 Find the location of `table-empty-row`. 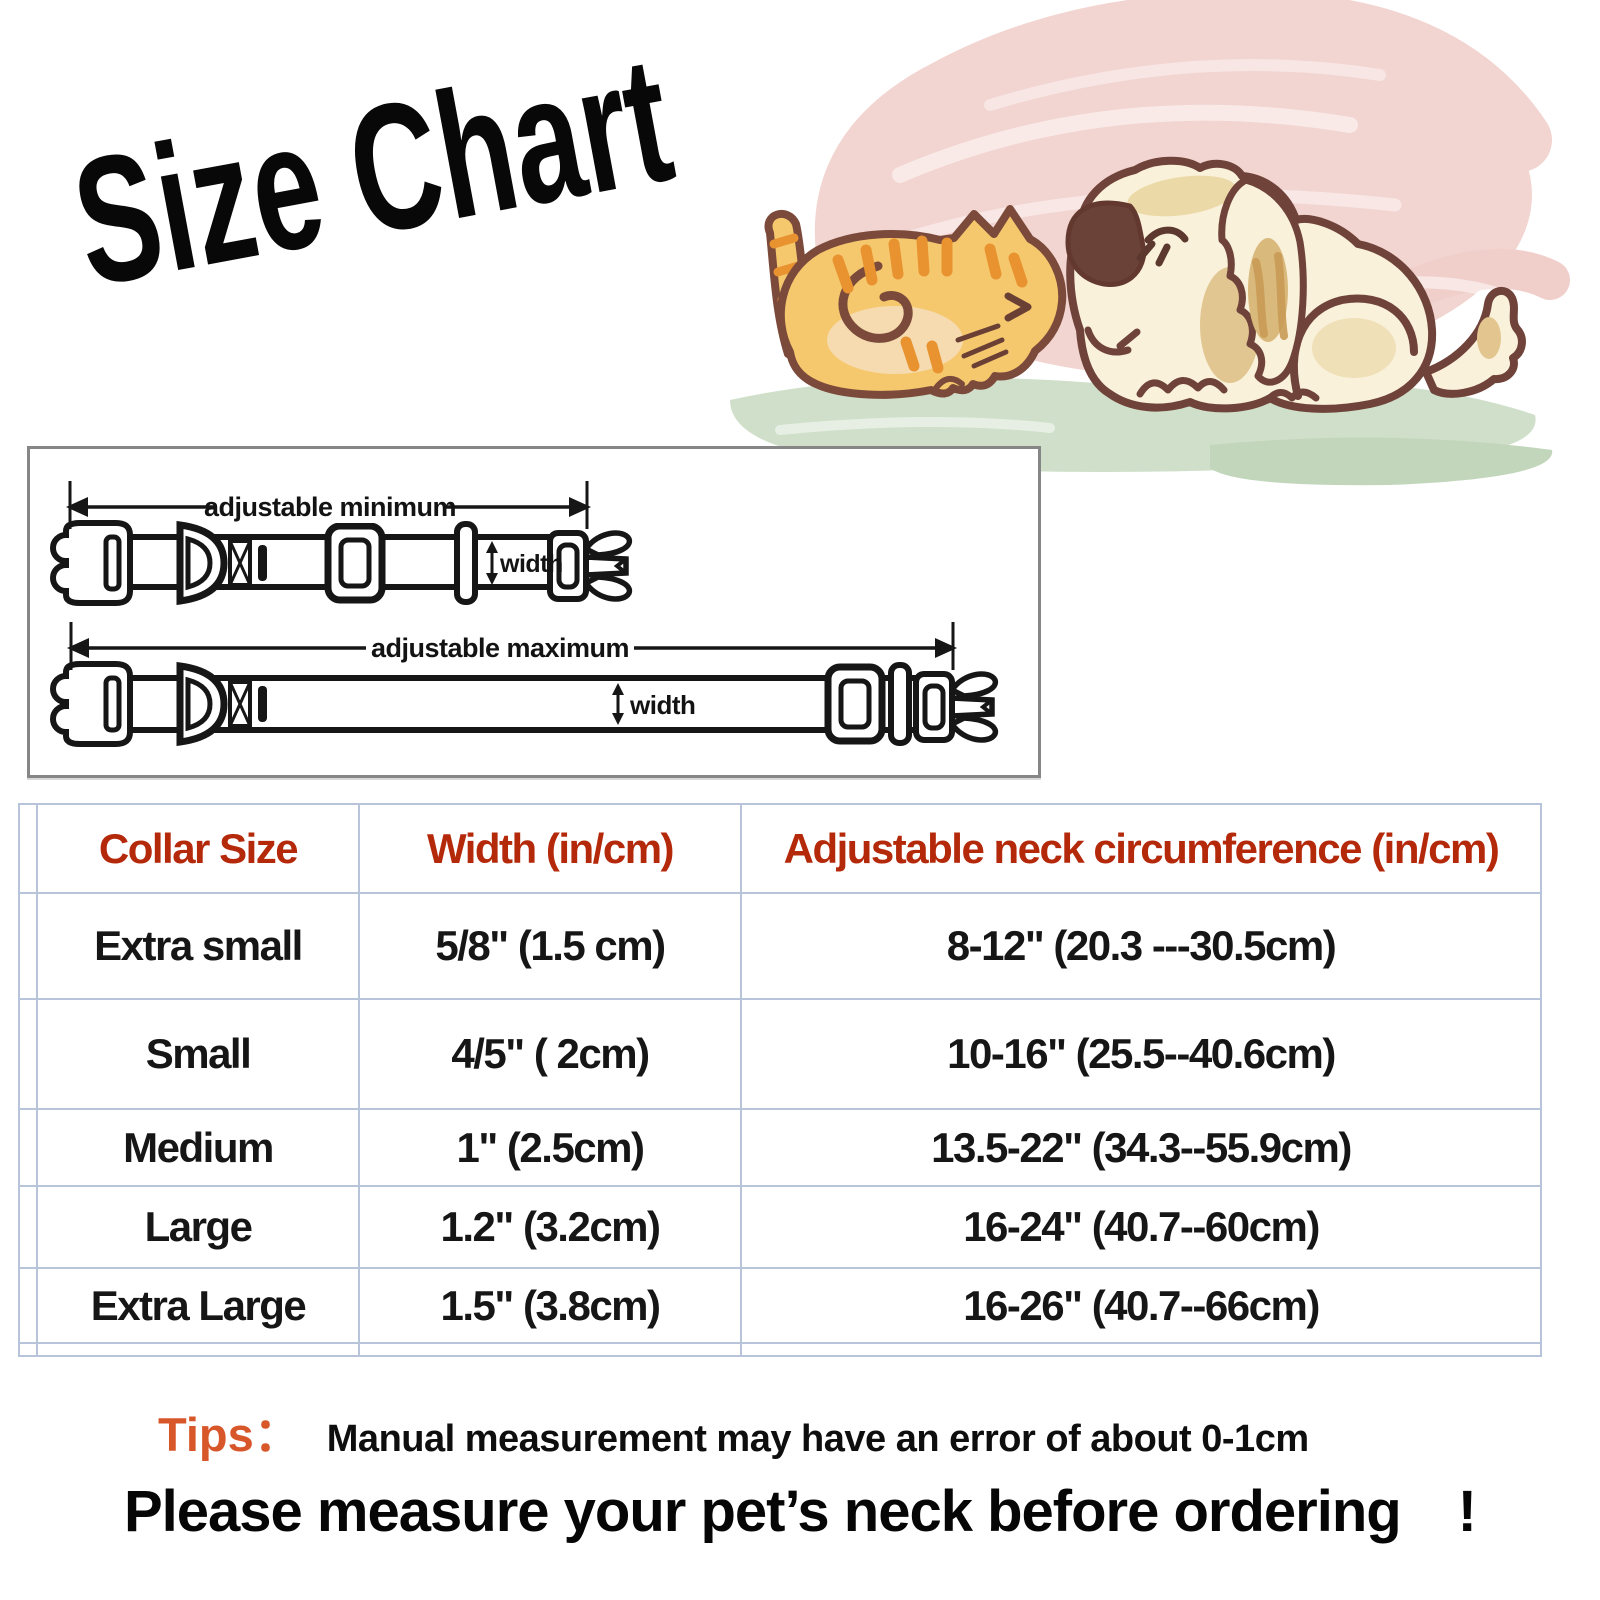

table-empty-row is located at coordinates (780, 1349).